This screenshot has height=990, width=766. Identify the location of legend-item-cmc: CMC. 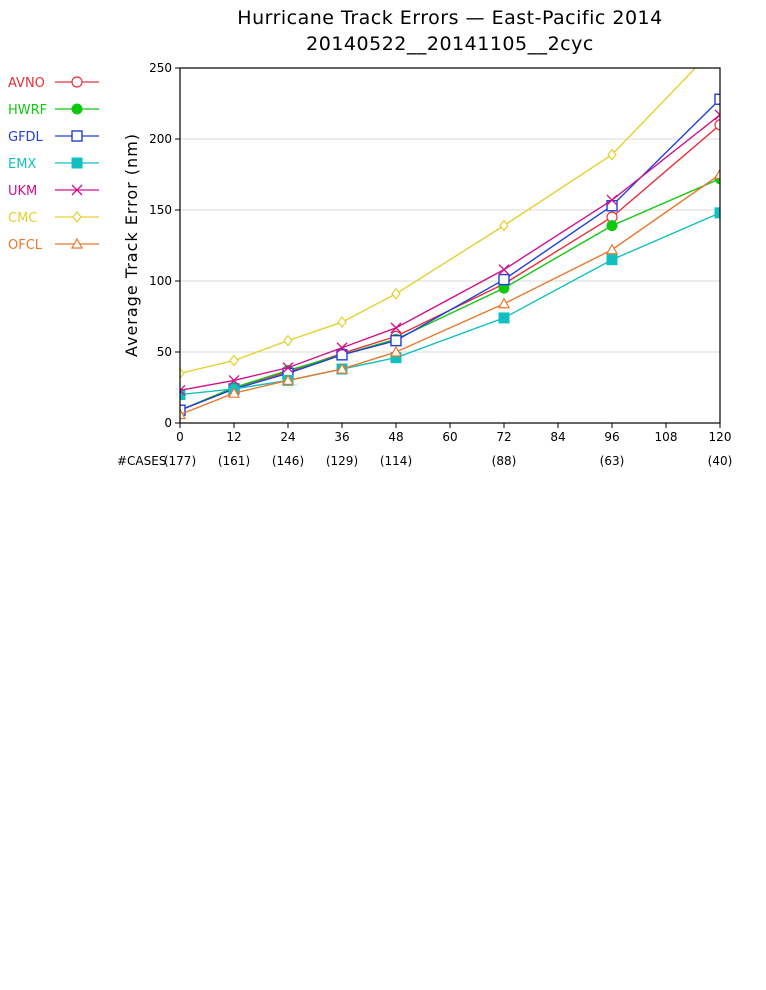
(53, 218).